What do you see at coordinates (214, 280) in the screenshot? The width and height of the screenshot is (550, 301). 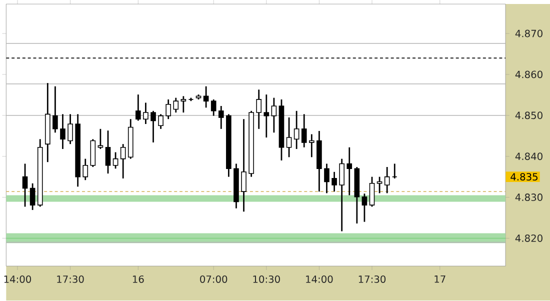 I see `x-tick-label: 07:00` at bounding box center [214, 280].